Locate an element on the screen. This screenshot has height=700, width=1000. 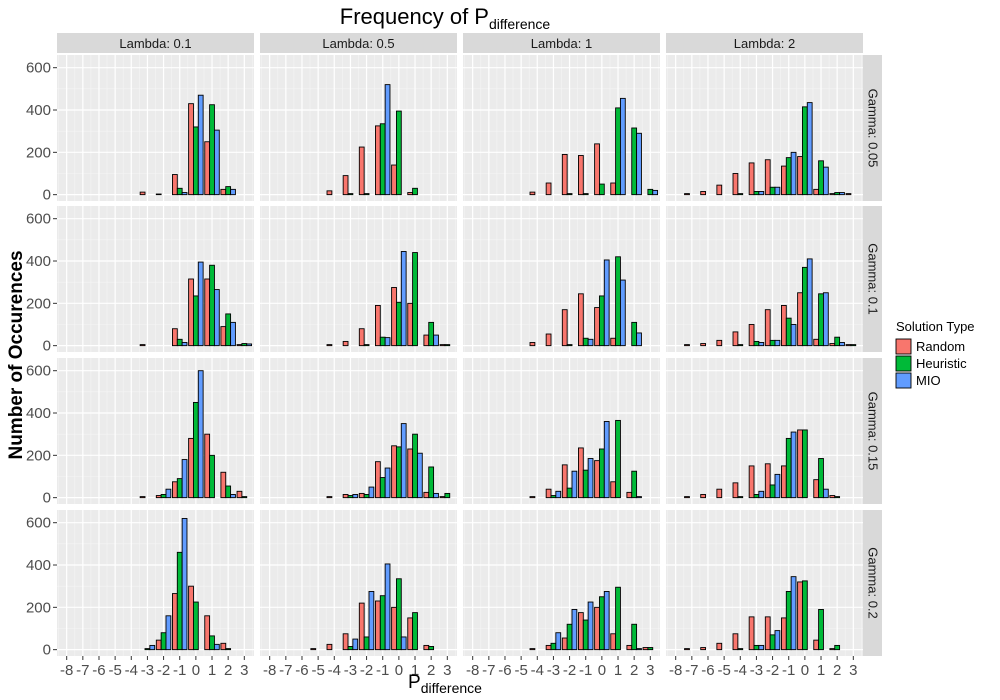
legend-item-label: Random is located at coordinates (940, 346).